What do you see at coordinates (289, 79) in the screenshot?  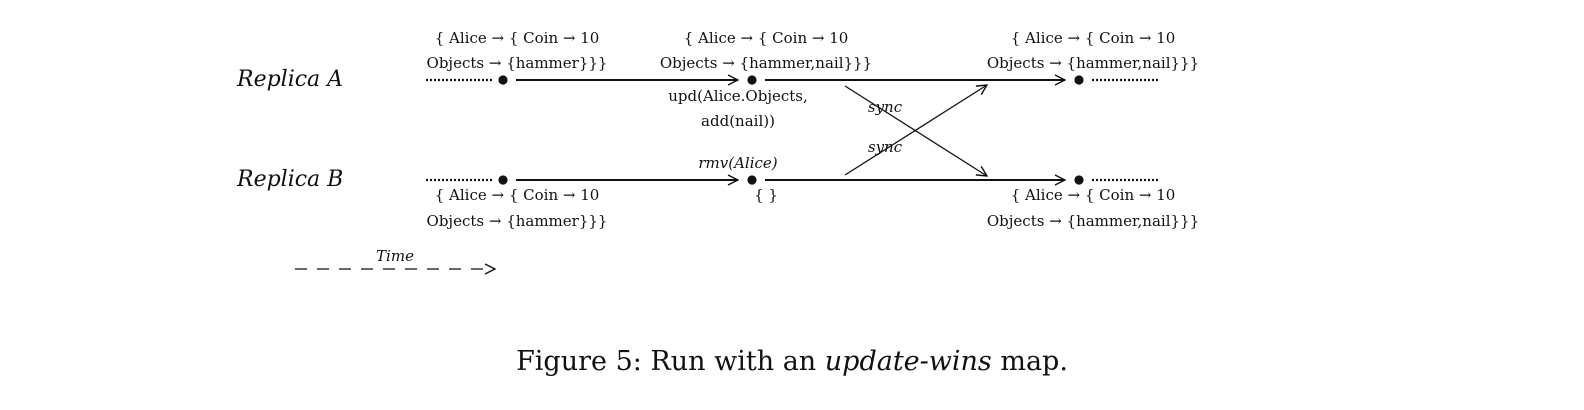 I see `replica-a-label: Replica A` at bounding box center [289, 79].